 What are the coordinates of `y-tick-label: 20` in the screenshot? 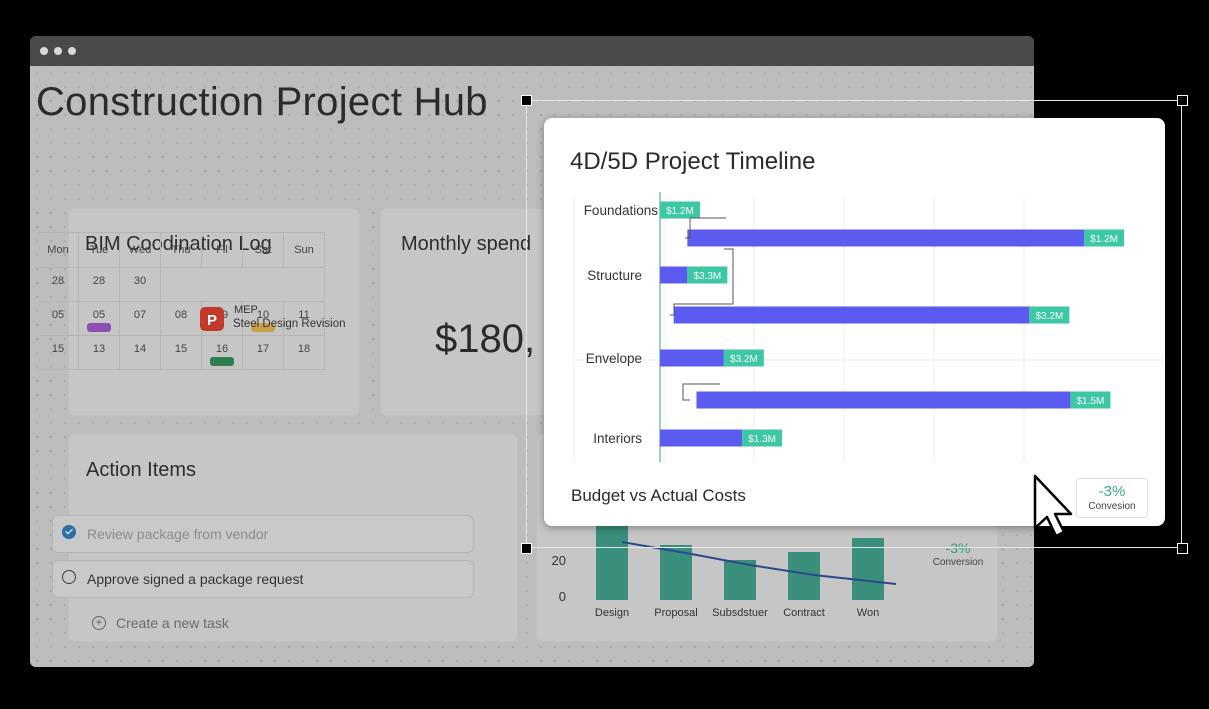 It's located at (559, 560).